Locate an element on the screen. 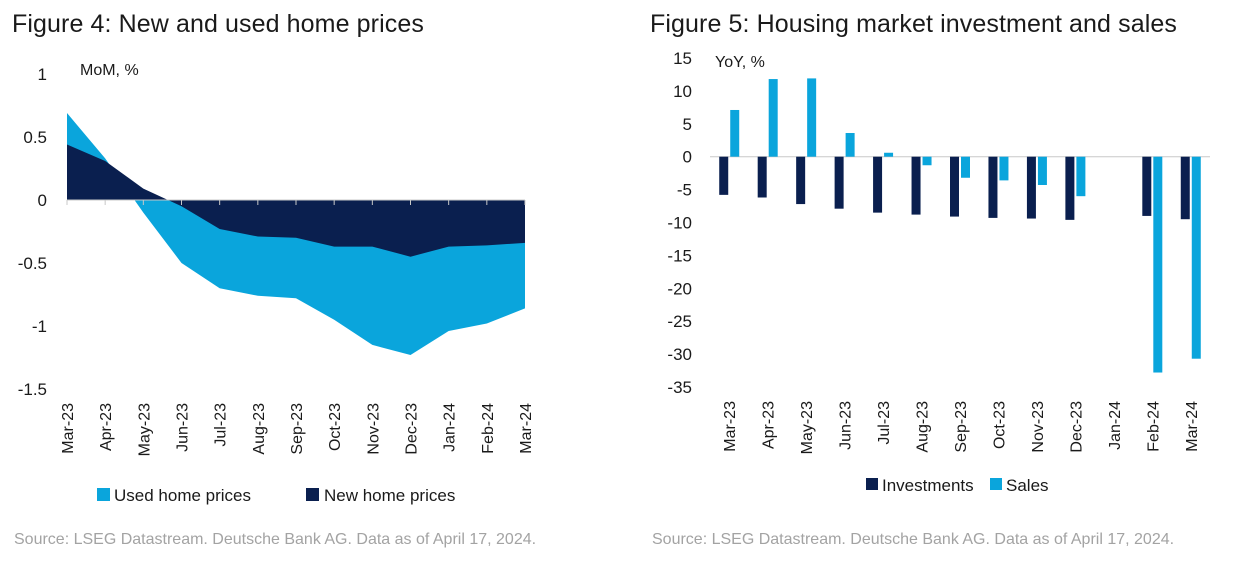 The width and height of the screenshot is (1240, 574). y-tick-label: -35 is located at coordinates (679, 387).